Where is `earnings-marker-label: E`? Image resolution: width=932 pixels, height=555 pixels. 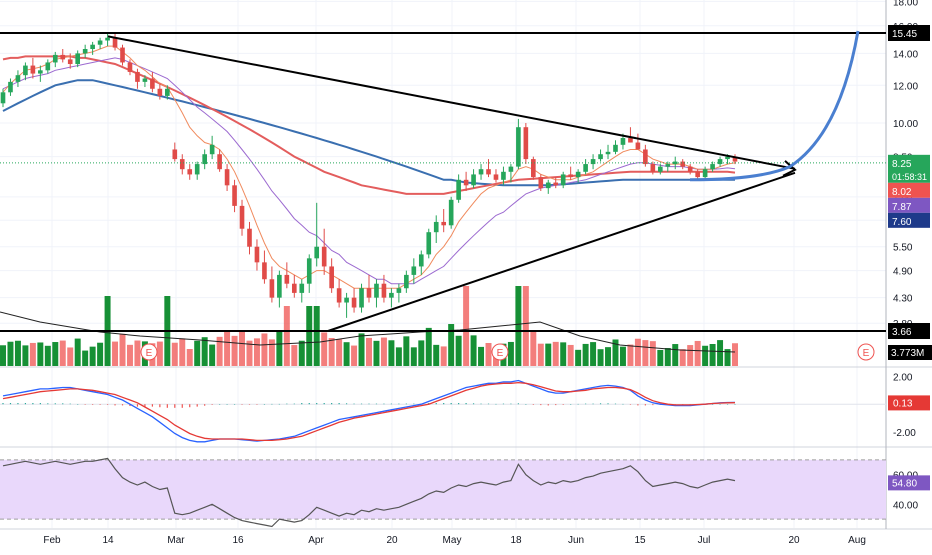
earnings-marker-label: E is located at coordinates (866, 353).